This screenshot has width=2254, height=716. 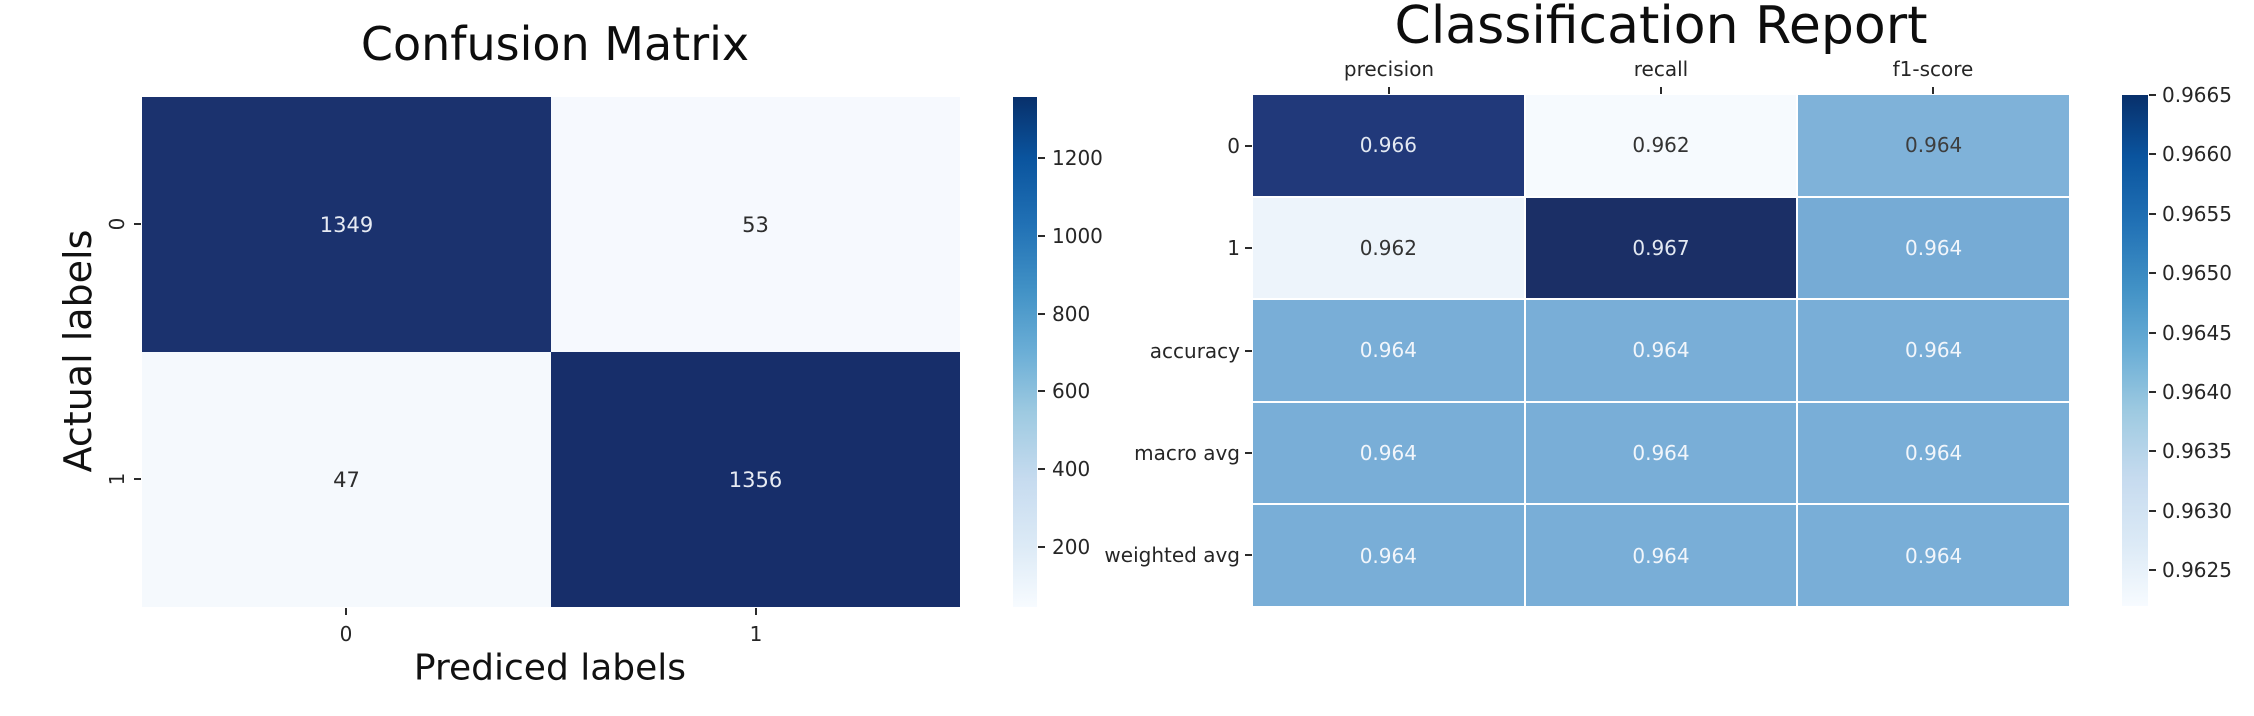 I want to click on confusion-matrix-x-axis-label: Prediced labels, so click(x=550, y=668).